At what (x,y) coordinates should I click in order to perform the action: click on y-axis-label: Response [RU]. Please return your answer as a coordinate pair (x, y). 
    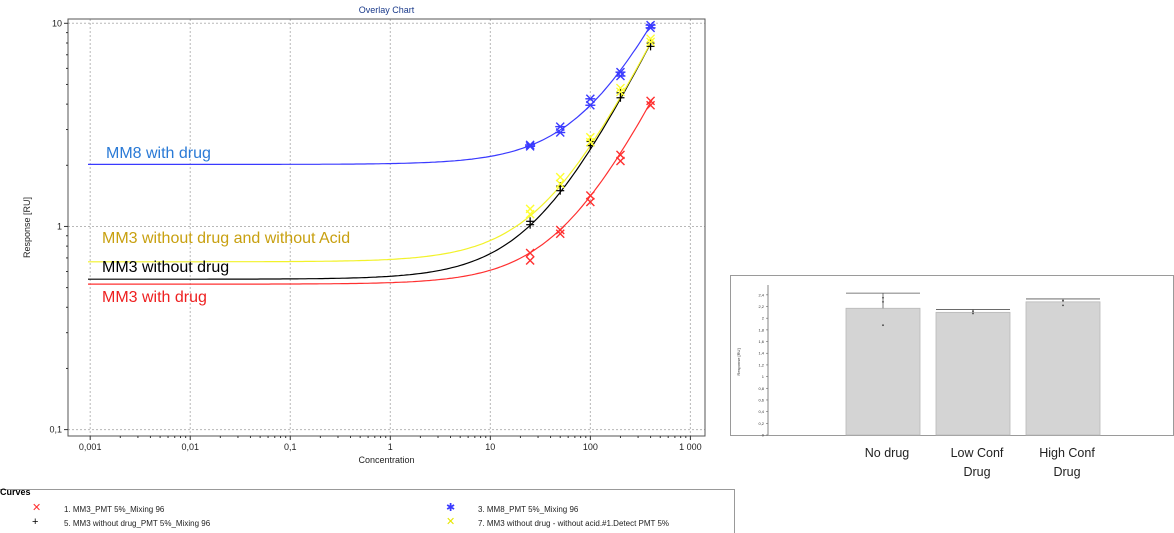
    Looking at the image, I should click on (27, 227).